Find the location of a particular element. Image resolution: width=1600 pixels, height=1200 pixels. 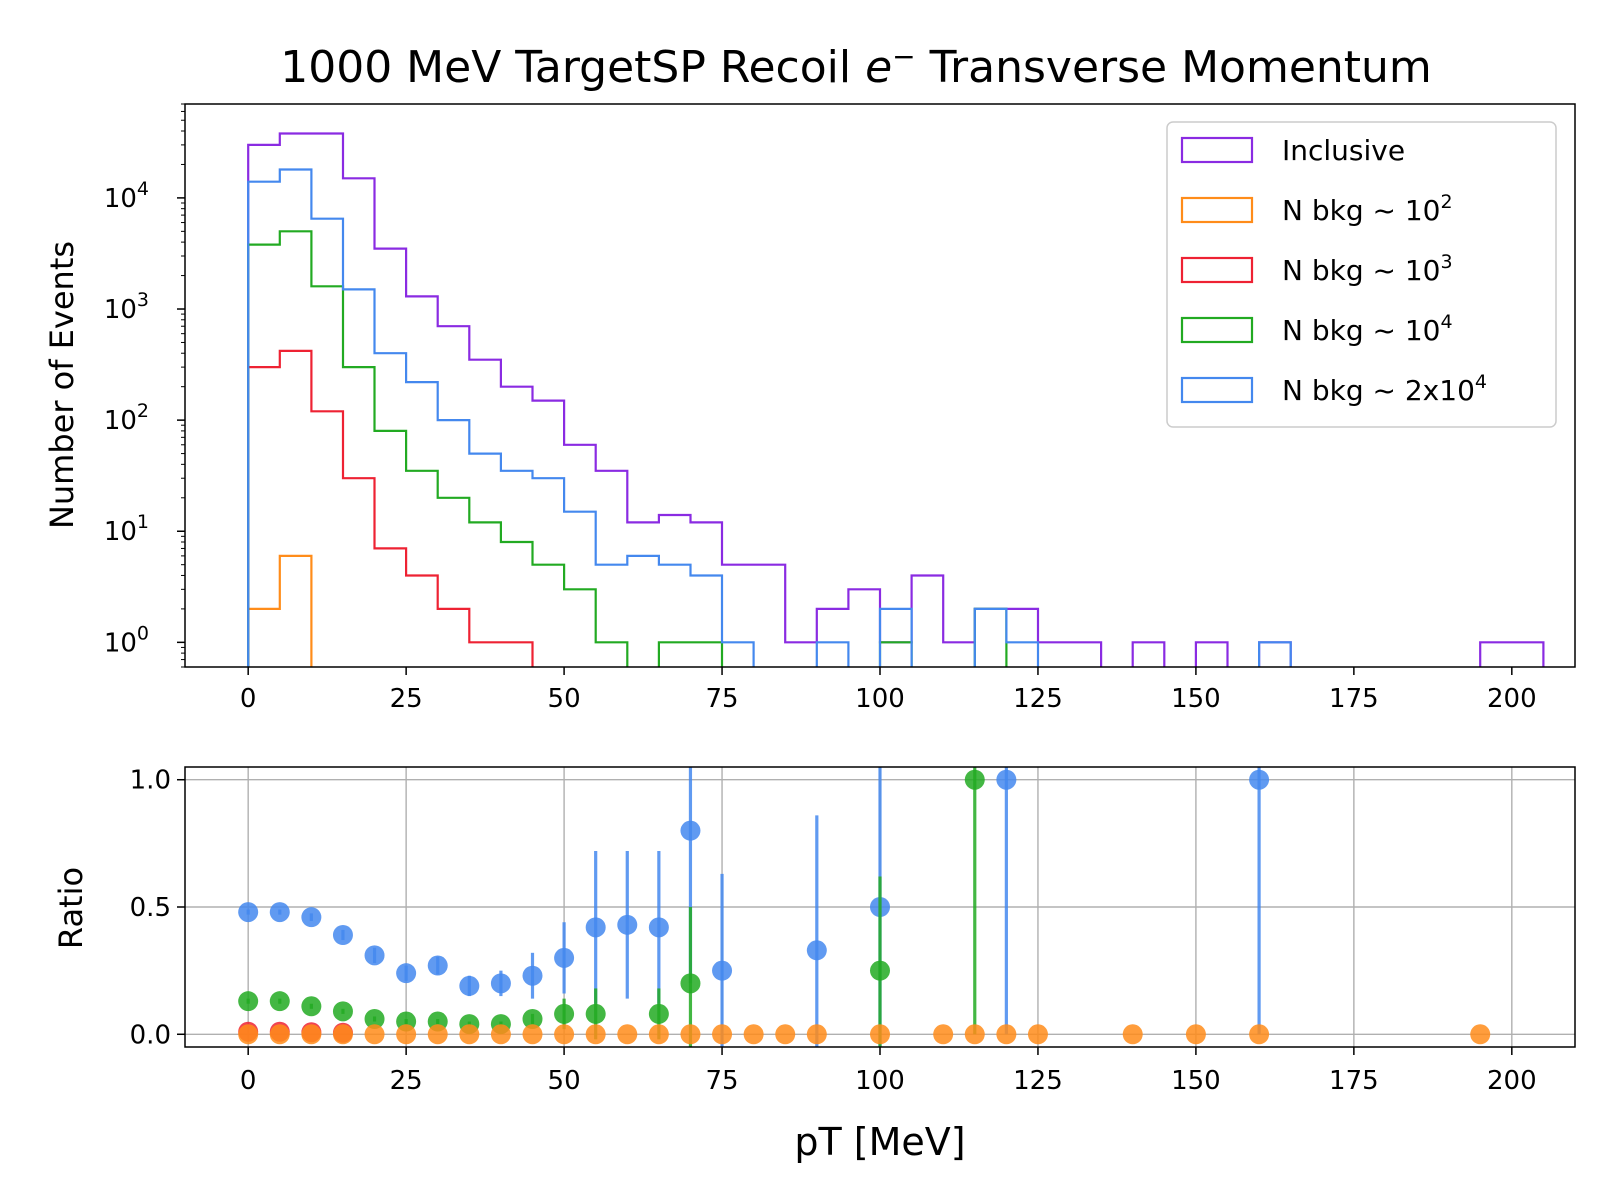

histogram-x-tick-label: 25 is located at coordinates (406, 699).